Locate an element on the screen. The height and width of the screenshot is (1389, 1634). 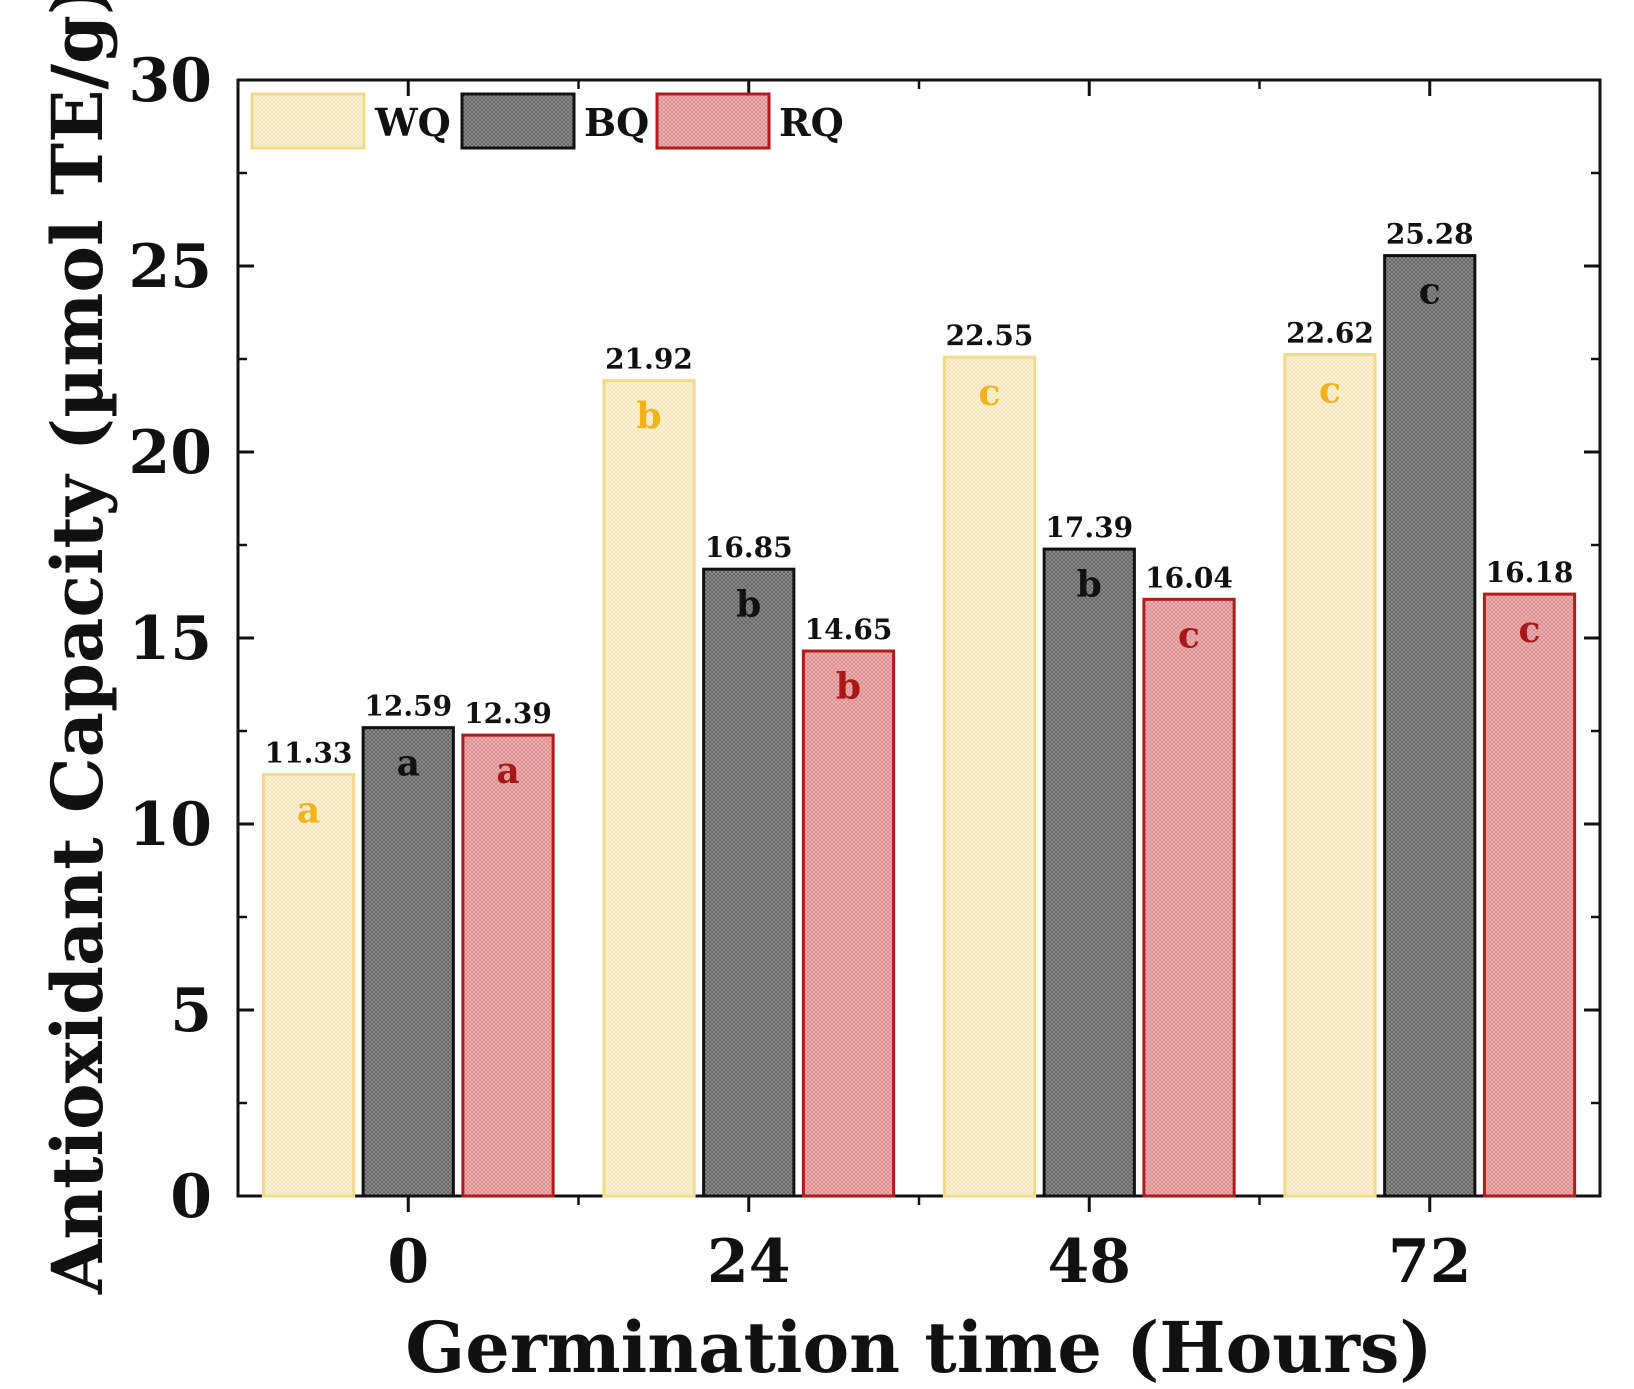
y-tick-label: 25 is located at coordinates (171, 267).